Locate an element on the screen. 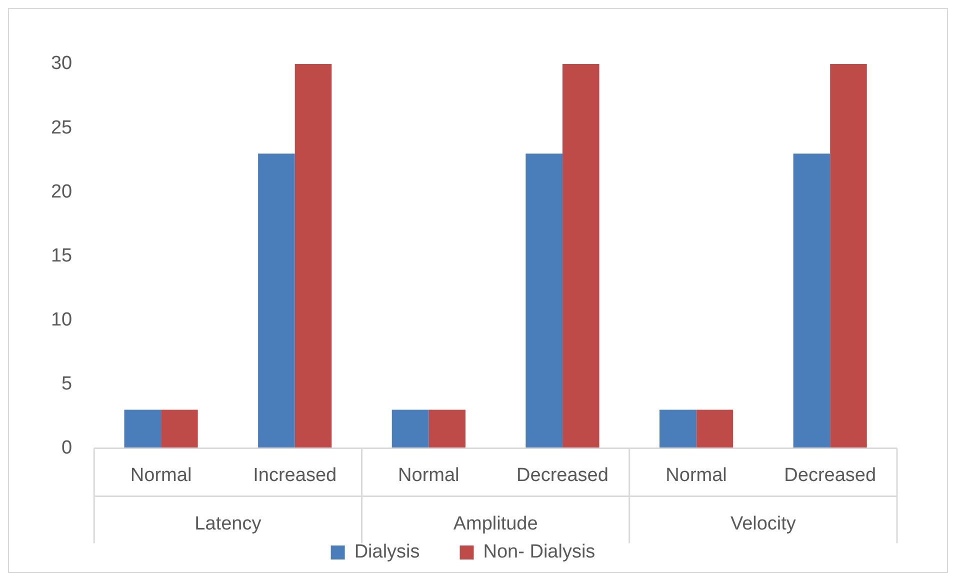 The image size is (956, 581). y-tick-label: 30 is located at coordinates (61, 63).